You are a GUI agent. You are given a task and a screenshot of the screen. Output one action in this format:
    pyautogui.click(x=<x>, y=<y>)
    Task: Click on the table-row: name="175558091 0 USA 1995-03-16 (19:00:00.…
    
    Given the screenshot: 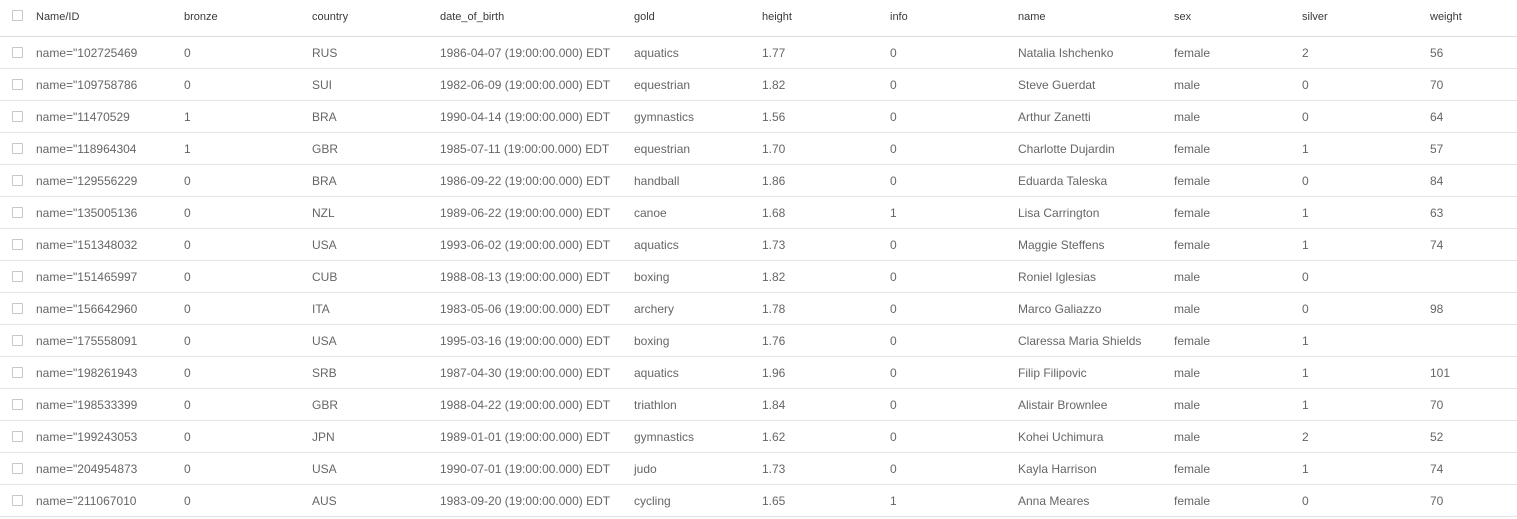 What is the action you would take?
    pyautogui.click(x=758, y=341)
    